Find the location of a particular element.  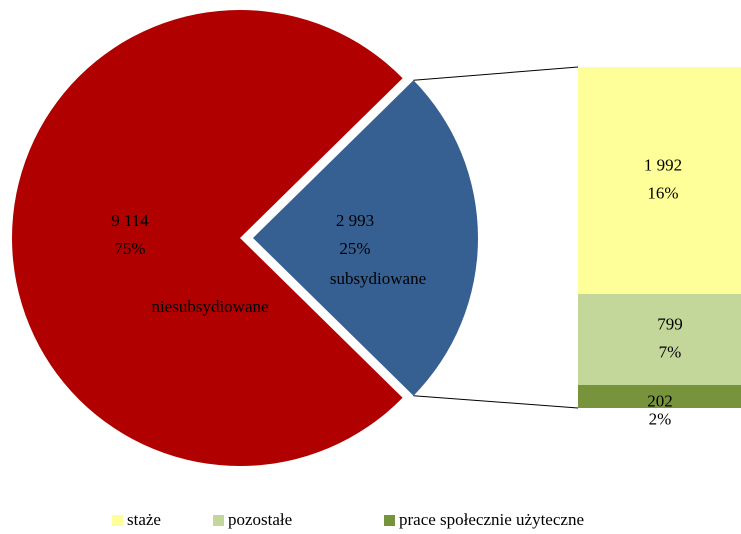

category-label: subsydiowane is located at coordinates (378, 278).